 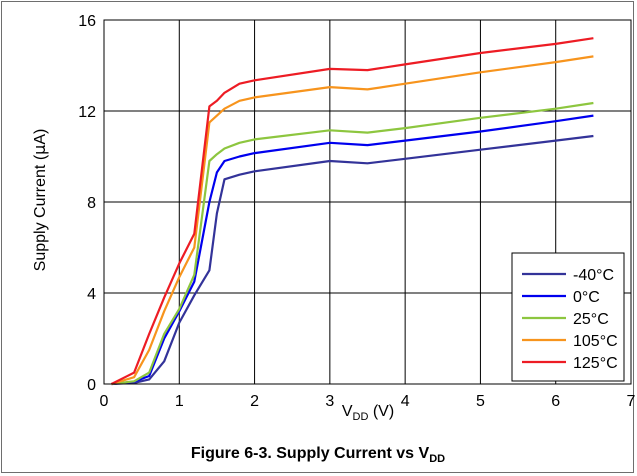 I want to click on legend-label: 105°C, so click(x=595, y=341).